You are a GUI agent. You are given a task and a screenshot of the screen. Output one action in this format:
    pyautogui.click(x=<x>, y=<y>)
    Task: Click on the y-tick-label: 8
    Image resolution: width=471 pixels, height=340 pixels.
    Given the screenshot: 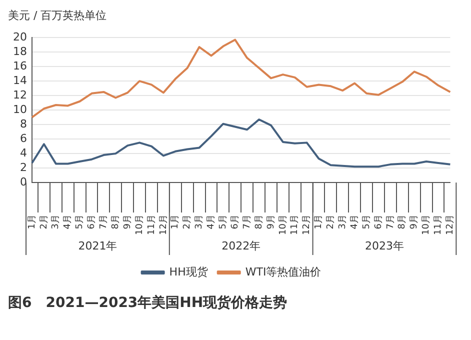 What is the action you would take?
    pyautogui.click(x=23, y=123)
    